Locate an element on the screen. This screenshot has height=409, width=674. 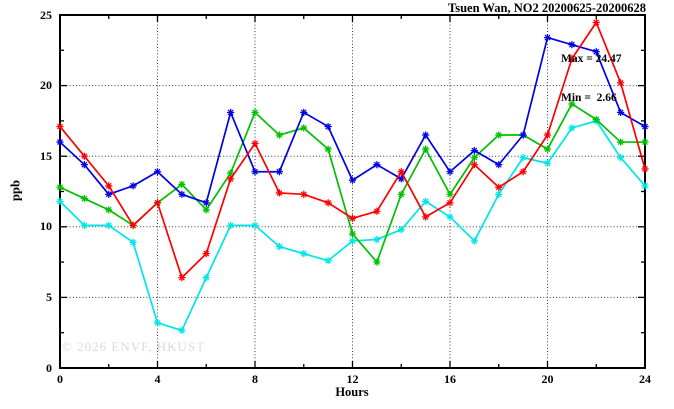
x-tick-label: 4 is located at coordinates (157, 379).